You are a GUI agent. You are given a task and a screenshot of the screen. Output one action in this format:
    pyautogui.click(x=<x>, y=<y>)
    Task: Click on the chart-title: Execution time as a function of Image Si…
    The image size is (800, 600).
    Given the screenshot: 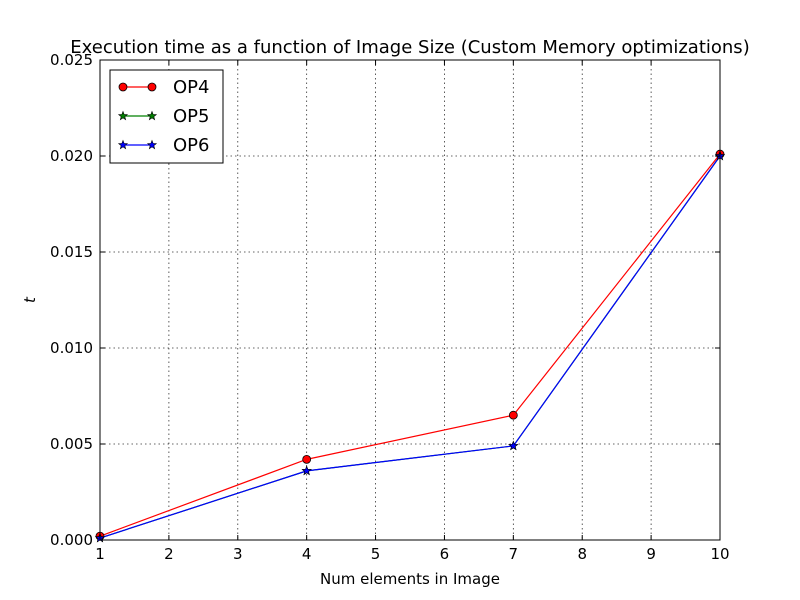 What is the action you would take?
    pyautogui.click(x=409, y=47)
    